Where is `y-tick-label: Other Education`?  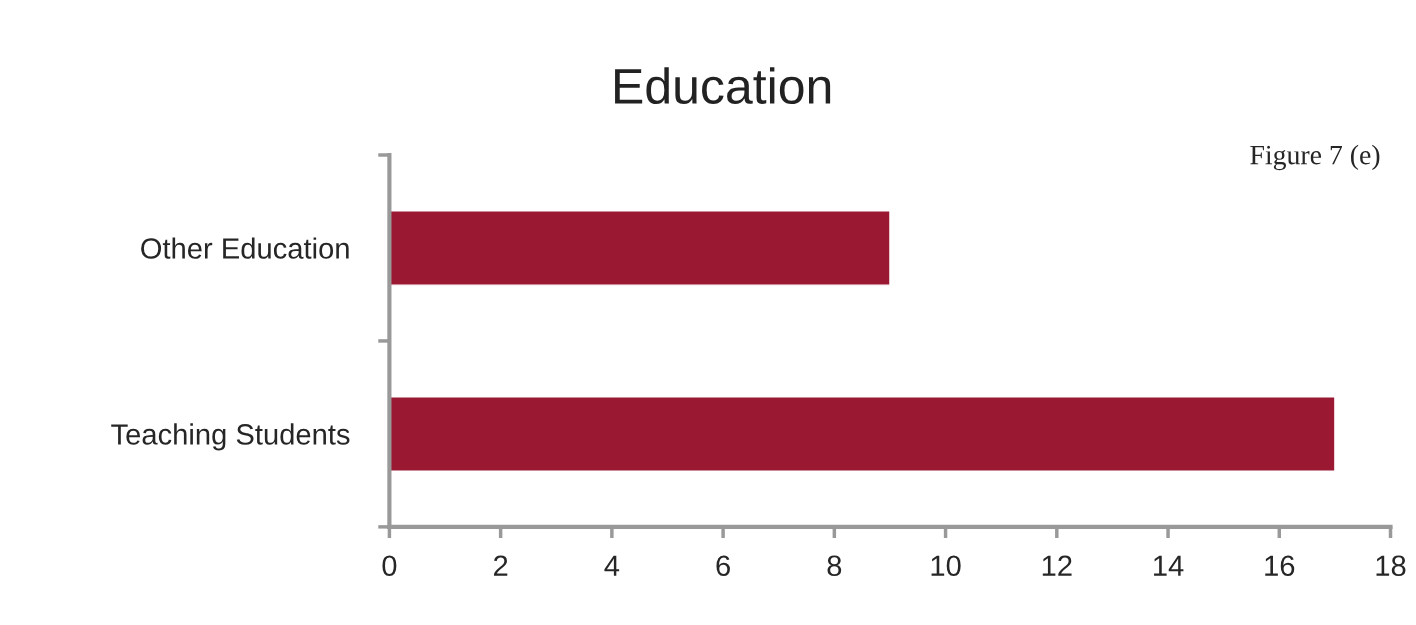
y-tick-label: Other Education is located at coordinates (245, 248).